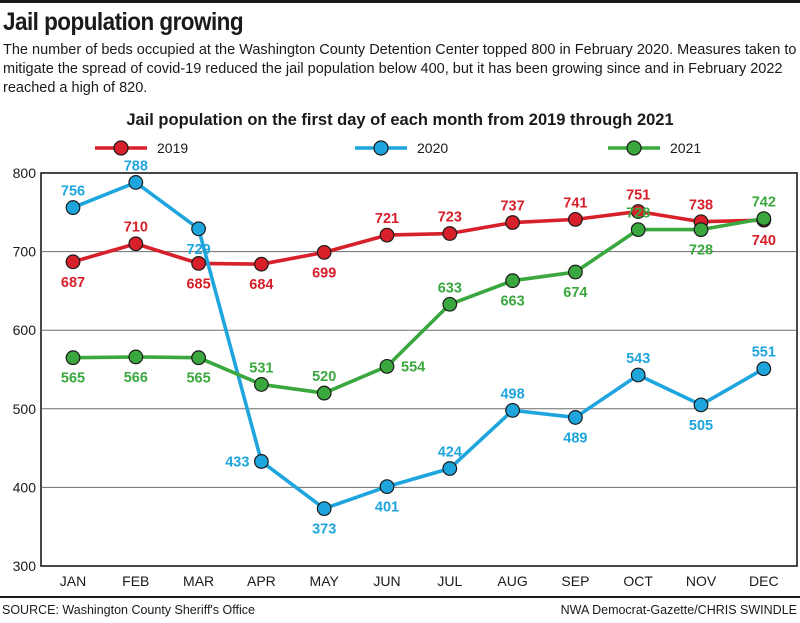 The height and width of the screenshot is (623, 800). Describe the element at coordinates (575, 438) in the screenshot. I see `data-label: 489` at that location.